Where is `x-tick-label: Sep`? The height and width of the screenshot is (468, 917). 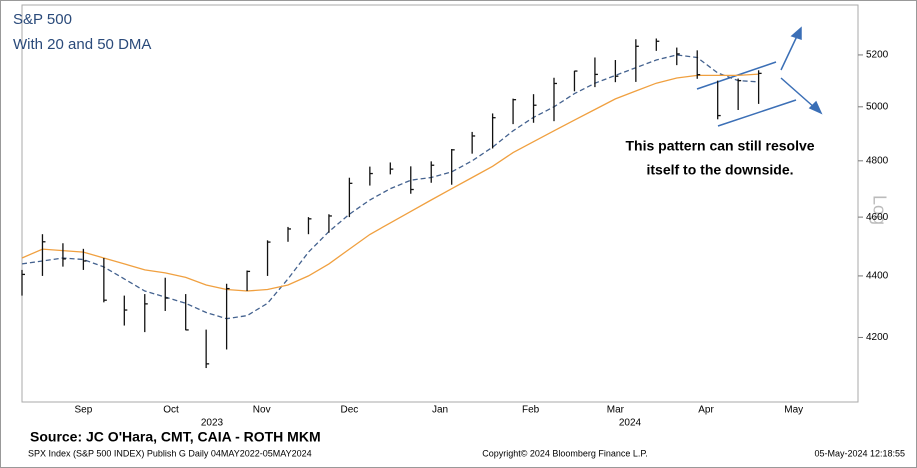
x-tick-label: Sep is located at coordinates (83, 410).